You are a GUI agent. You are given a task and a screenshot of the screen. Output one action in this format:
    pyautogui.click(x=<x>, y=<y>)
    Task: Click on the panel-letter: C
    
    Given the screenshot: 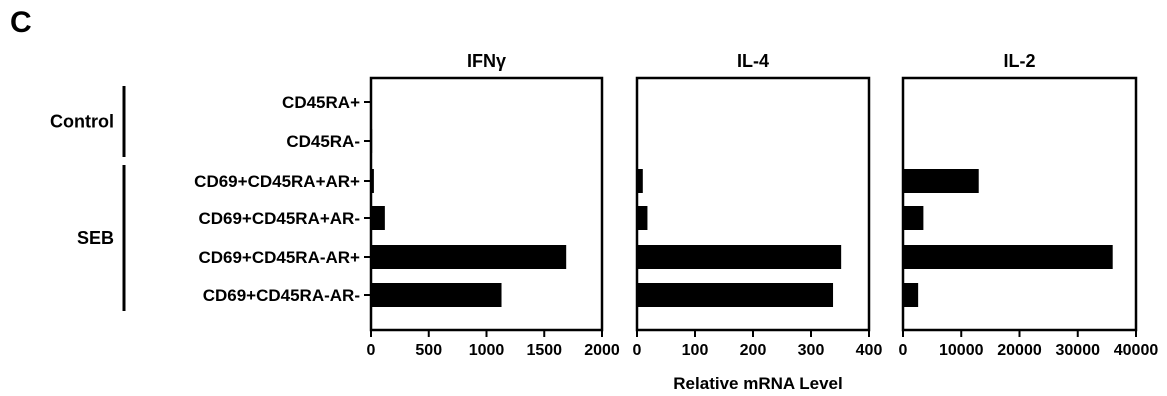 What is the action you would take?
    pyautogui.click(x=21, y=22)
    